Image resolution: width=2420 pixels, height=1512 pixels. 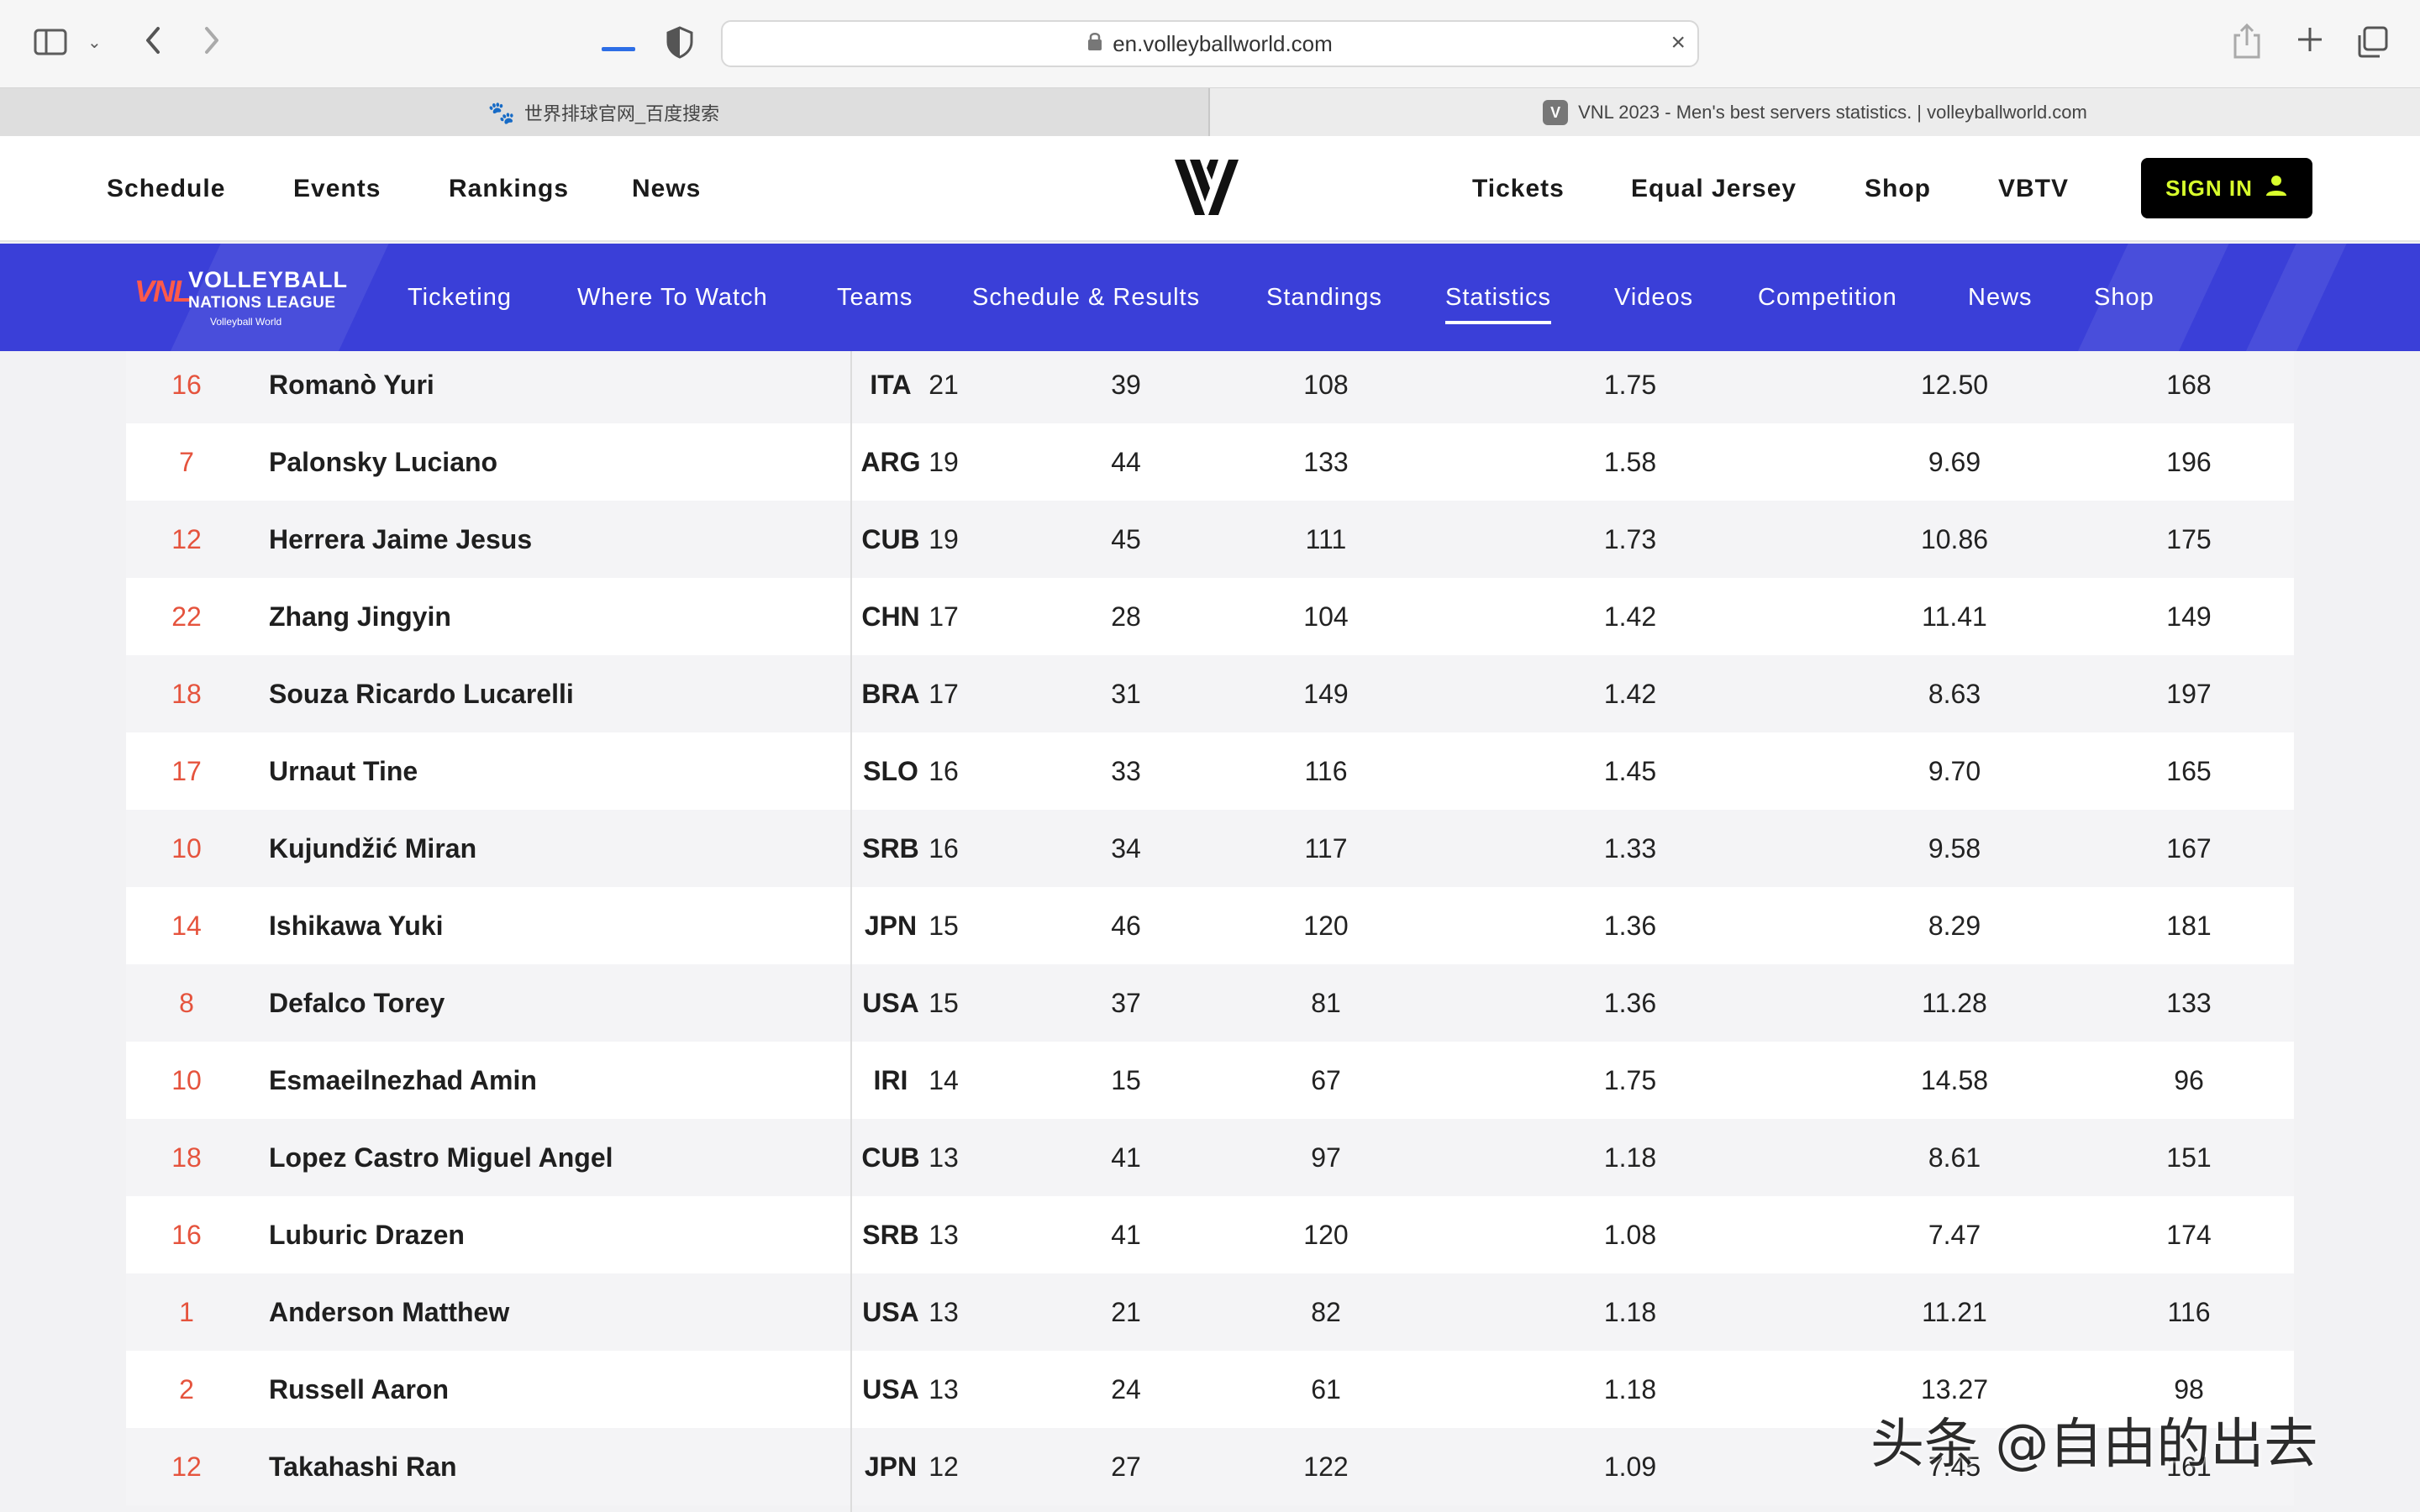 What do you see at coordinates (1210, 1234) in the screenshot?
I see `table-row: 16 Luburic Drazen SRB 13 41 120 1.08 7.47 174` at bounding box center [1210, 1234].